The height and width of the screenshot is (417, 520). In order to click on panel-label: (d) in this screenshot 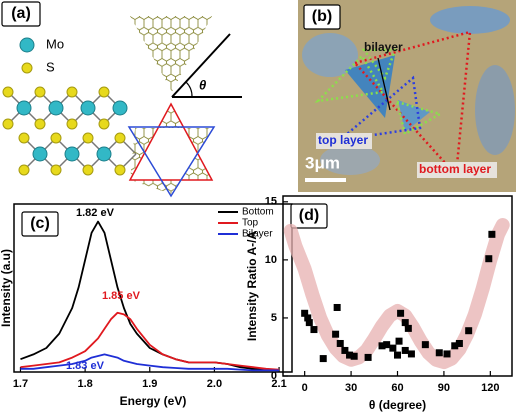, I will do `click(309, 215)`.